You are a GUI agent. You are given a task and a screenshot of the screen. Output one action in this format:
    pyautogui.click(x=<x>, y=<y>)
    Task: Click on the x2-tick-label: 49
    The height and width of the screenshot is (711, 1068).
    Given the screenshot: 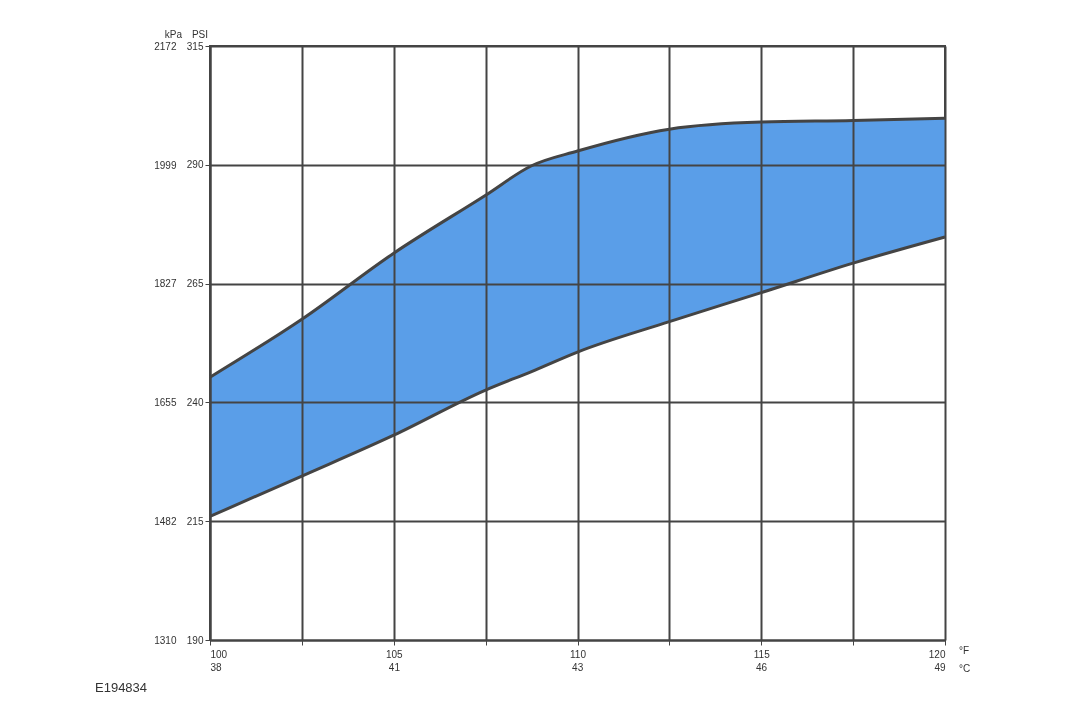 What is the action you would take?
    pyautogui.click(x=940, y=667)
    